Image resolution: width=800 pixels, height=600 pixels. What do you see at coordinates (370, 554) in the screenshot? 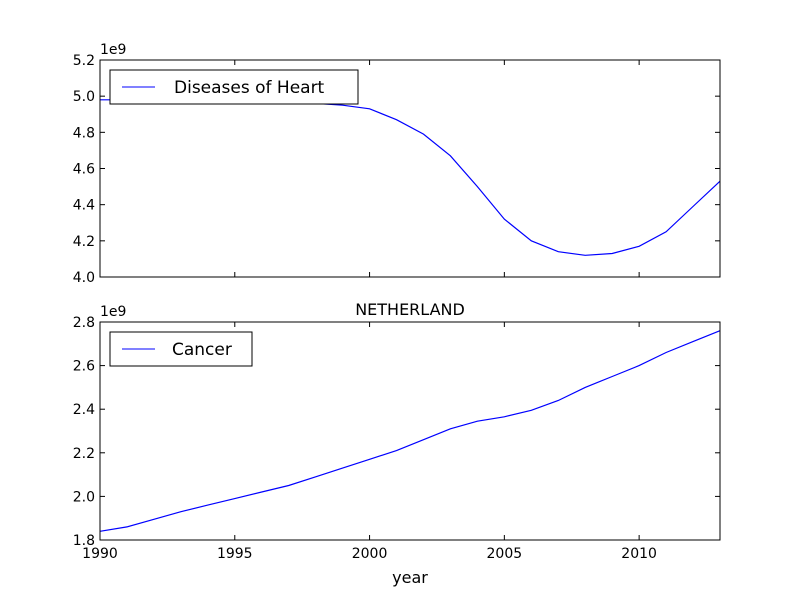
I see `x-tick-label: 2000` at bounding box center [370, 554].